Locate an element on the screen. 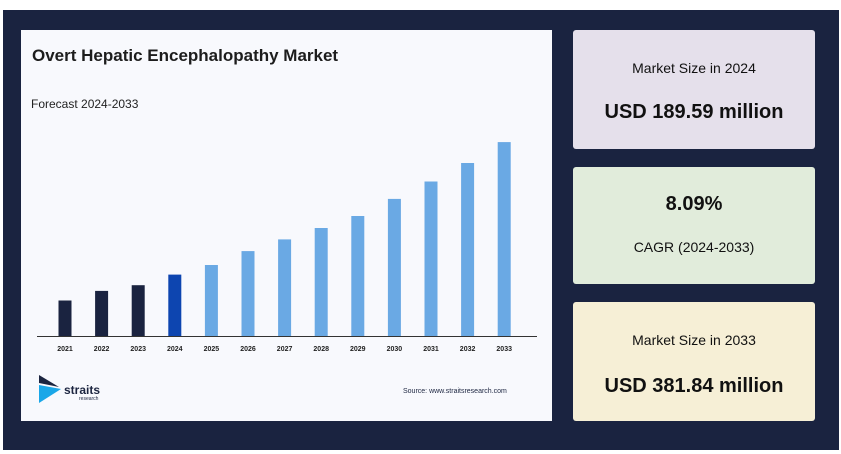  bar-2027 is located at coordinates (285, 287).